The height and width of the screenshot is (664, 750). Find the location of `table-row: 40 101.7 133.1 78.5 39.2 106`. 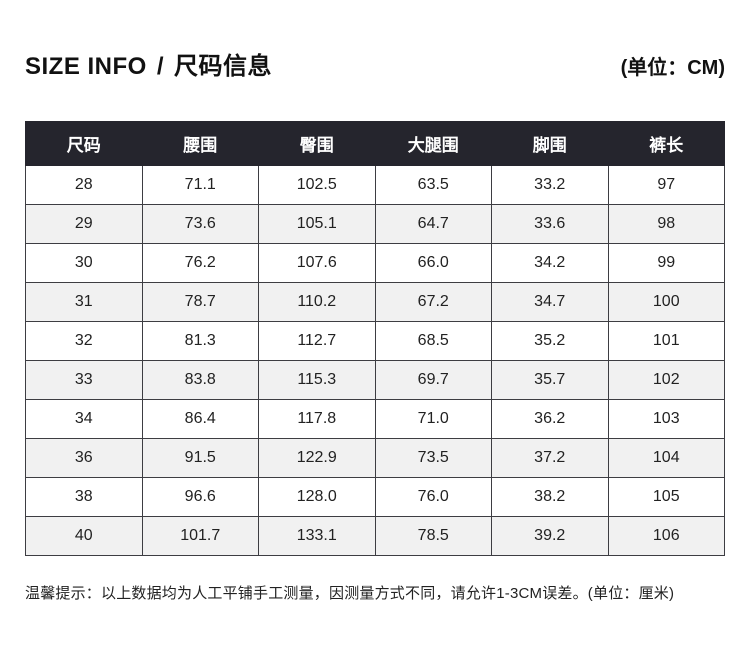

table-row: 40 101.7 133.1 78.5 39.2 106 is located at coordinates (375, 536).